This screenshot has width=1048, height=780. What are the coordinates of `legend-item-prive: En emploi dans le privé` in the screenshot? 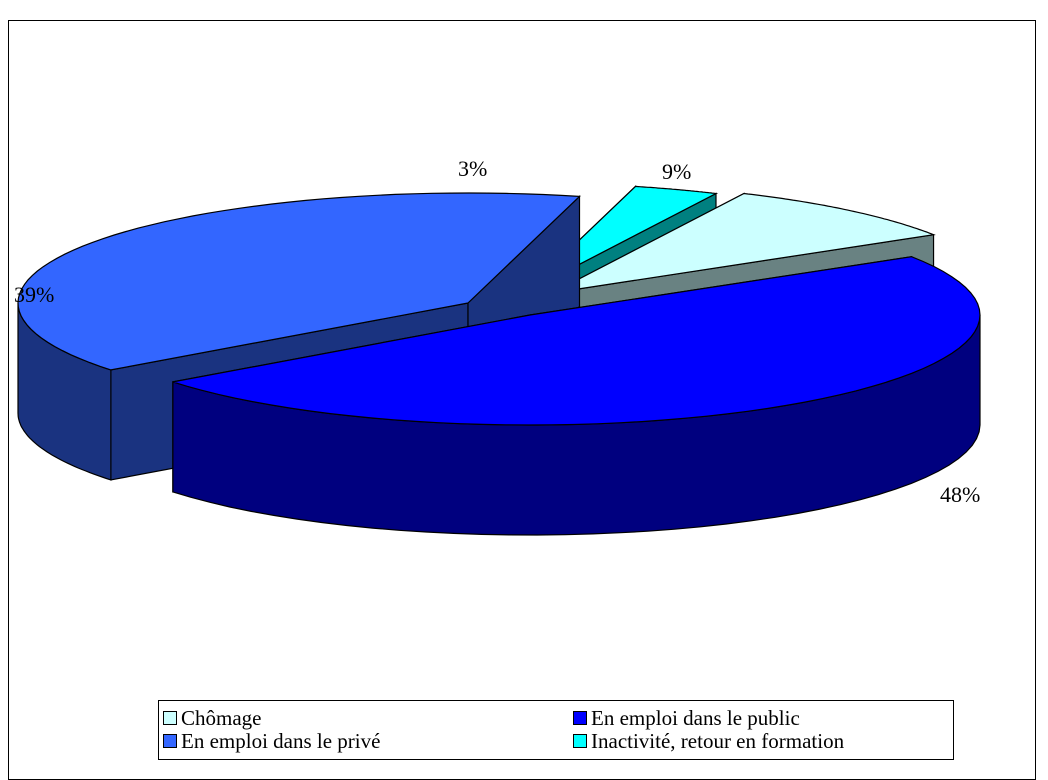 It's located at (271, 741).